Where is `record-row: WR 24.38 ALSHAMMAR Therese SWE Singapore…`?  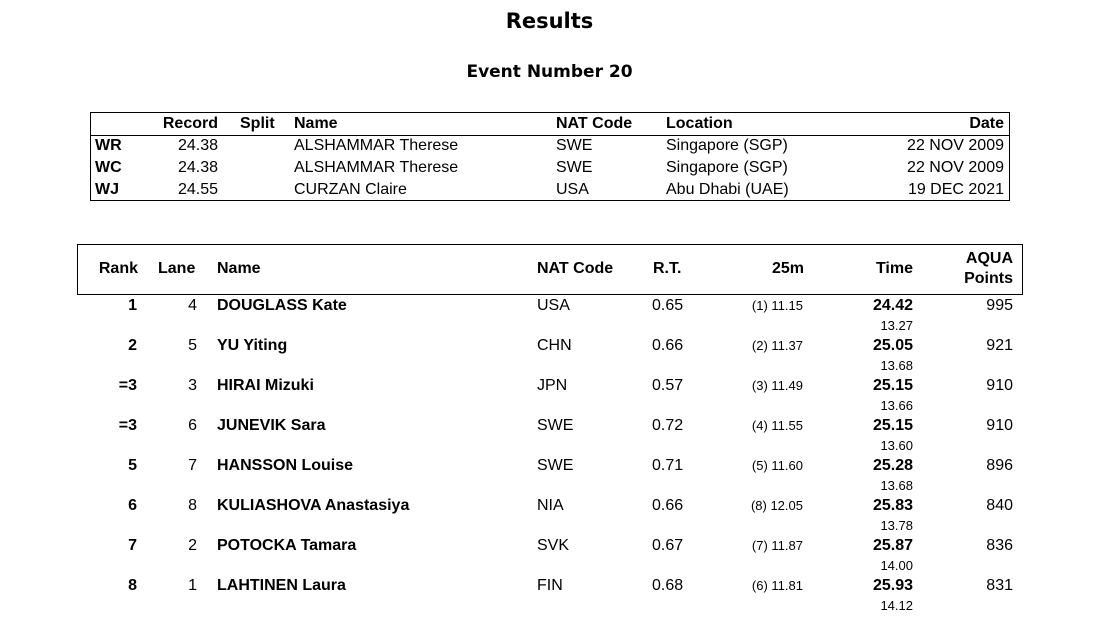
record-row: WR 24.38 ALSHAMMAR Therese SWE Singapore… is located at coordinates (550, 146).